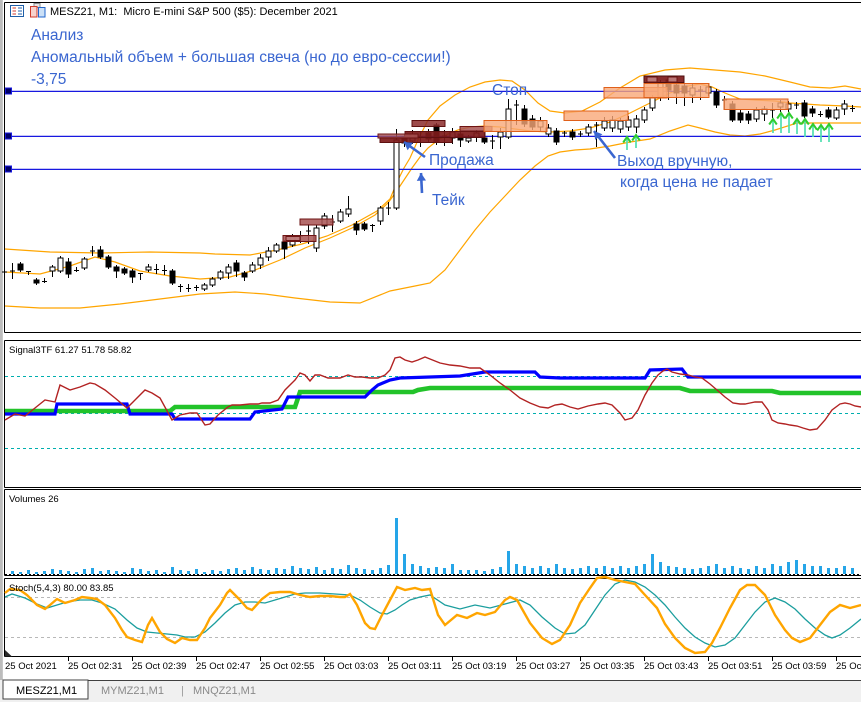  I want to click on svg-text: 25 Oct 2021, so click(31, 666).